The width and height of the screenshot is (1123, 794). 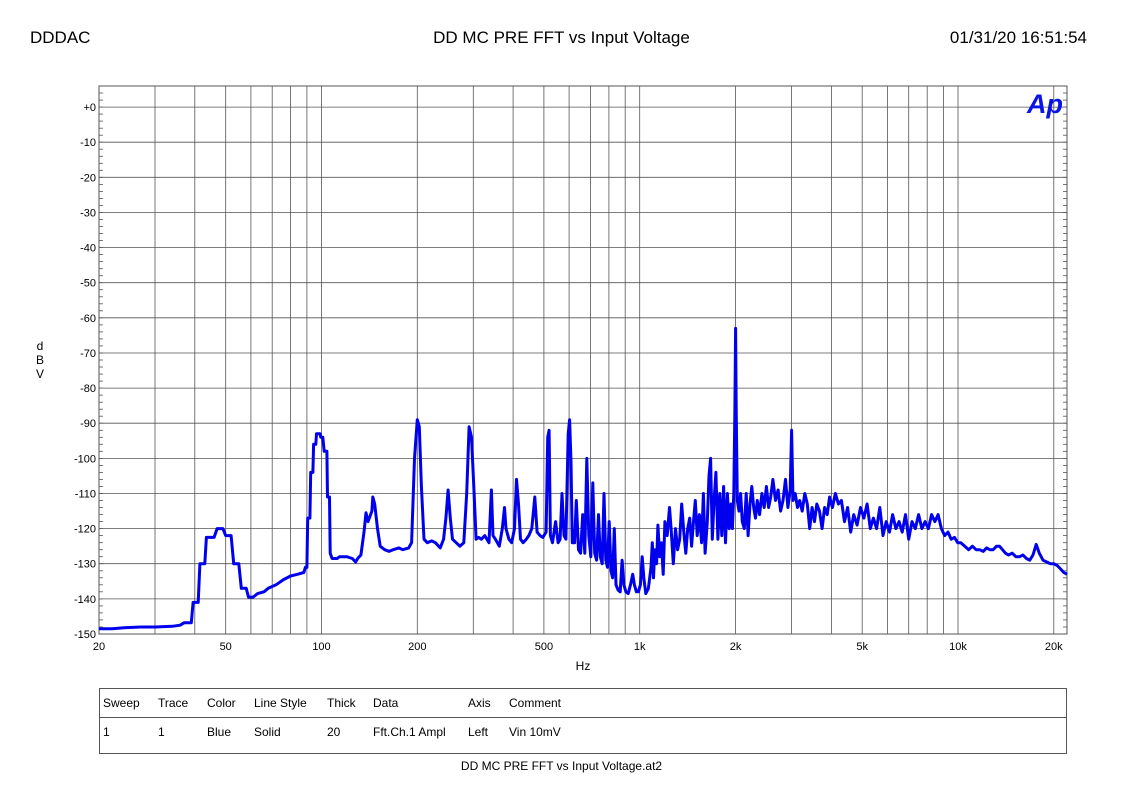 What do you see at coordinates (341, 703) in the screenshot?
I see `legend-header-thick: Thick` at bounding box center [341, 703].